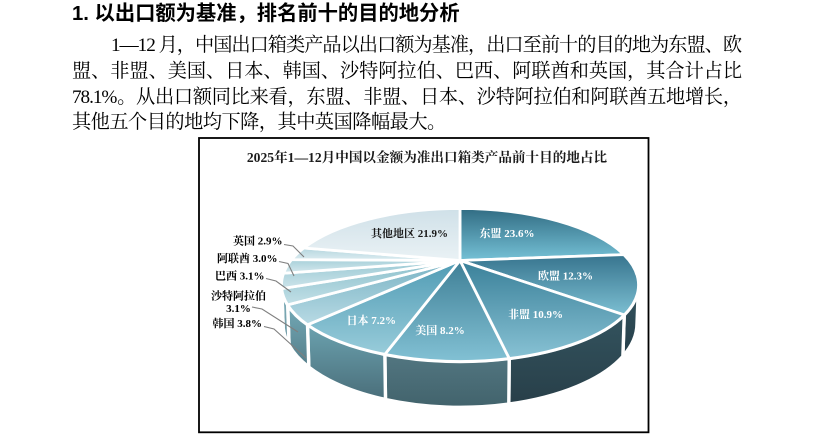 This screenshot has height=436, width=815. What do you see at coordinates (238, 309) in the screenshot?
I see `svg-text: 3.1%` at bounding box center [238, 309].